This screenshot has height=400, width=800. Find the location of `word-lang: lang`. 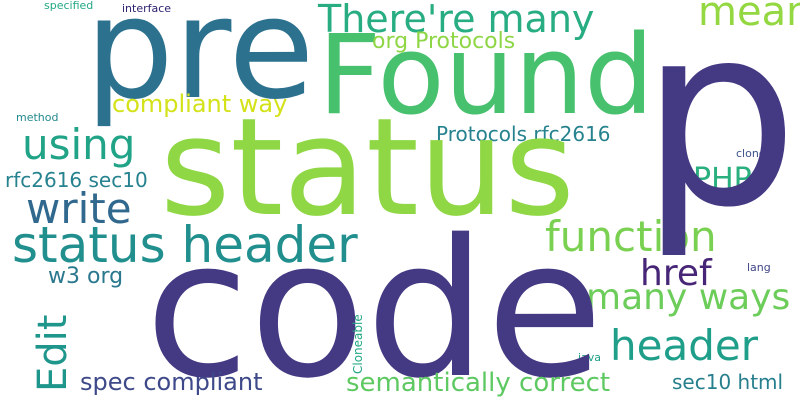

word-lang: lang is located at coordinates (759, 267).